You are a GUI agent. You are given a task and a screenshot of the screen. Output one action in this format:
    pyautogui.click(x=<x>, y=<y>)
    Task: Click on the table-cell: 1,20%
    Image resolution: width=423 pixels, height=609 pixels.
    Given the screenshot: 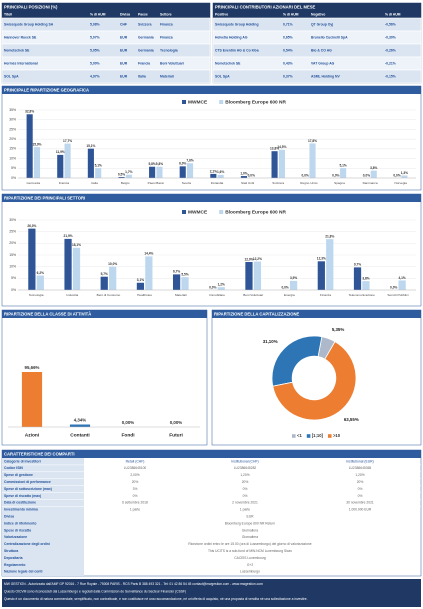 What is the action you would take?
    pyautogui.click(x=244, y=475)
    